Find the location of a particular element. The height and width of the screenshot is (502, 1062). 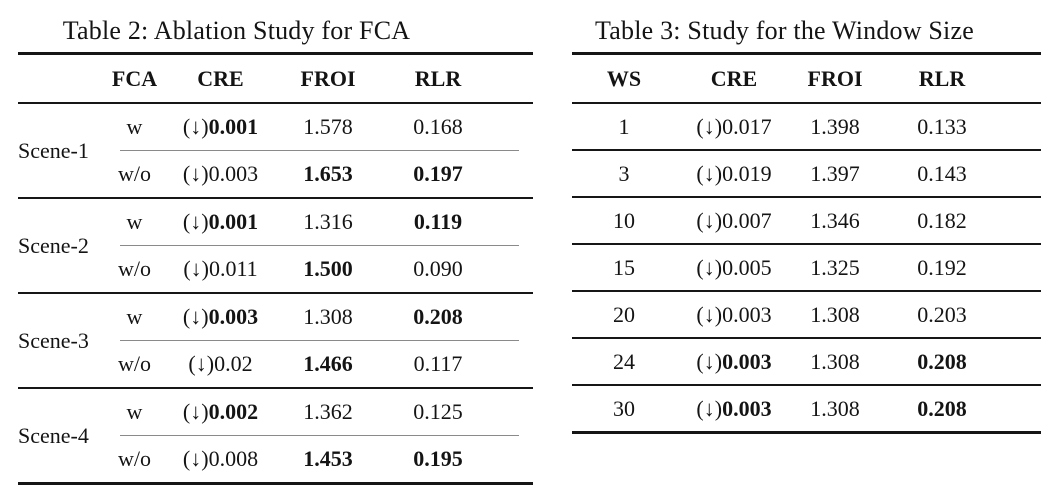

cre-cell: (↓) 0.001 is located at coordinates (220, 127).